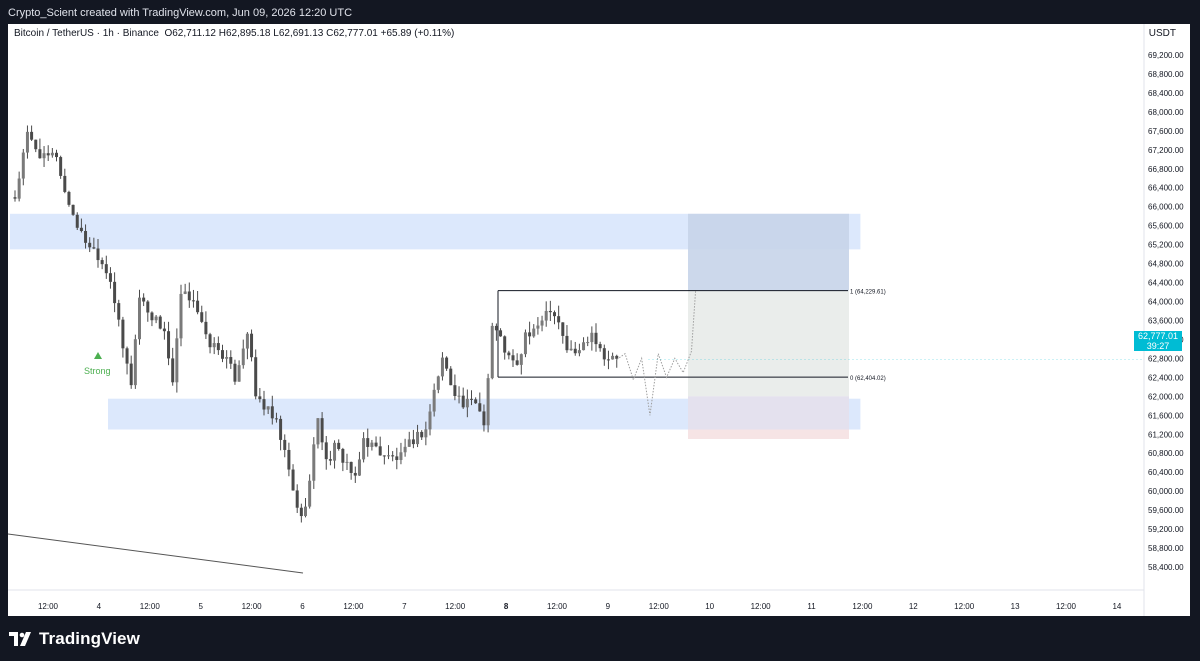  Describe the element at coordinates (200, 606) in the screenshot. I see `x-tick-label: 5` at that location.